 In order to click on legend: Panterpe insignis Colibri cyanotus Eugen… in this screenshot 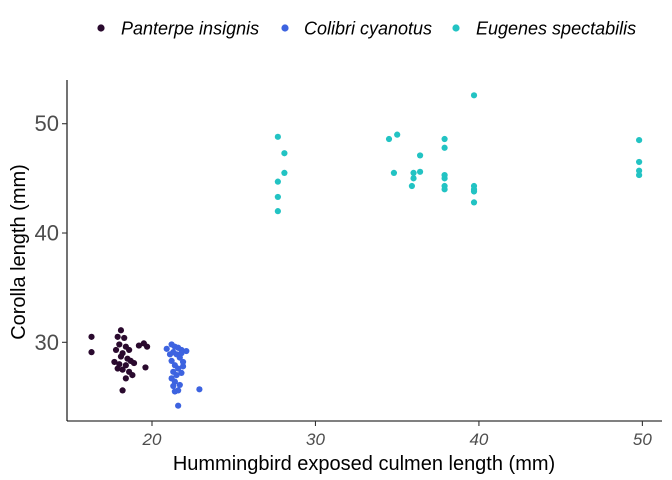, I will do `click(366, 29)`.